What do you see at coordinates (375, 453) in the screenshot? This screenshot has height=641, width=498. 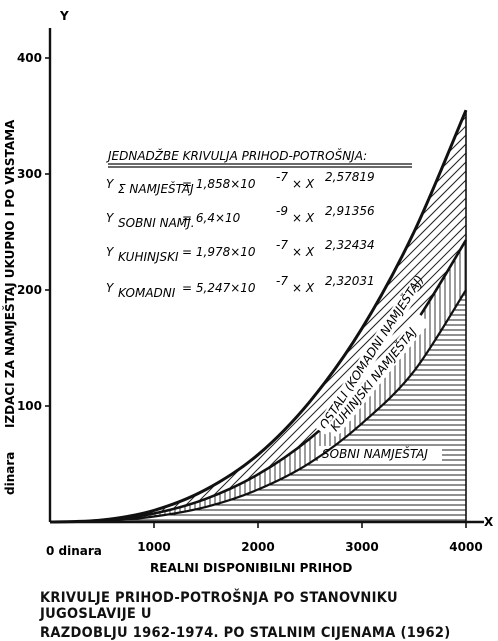 I see `series-label-sobni: SOBNI NAMJEŠTAJ` at bounding box center [375, 453].